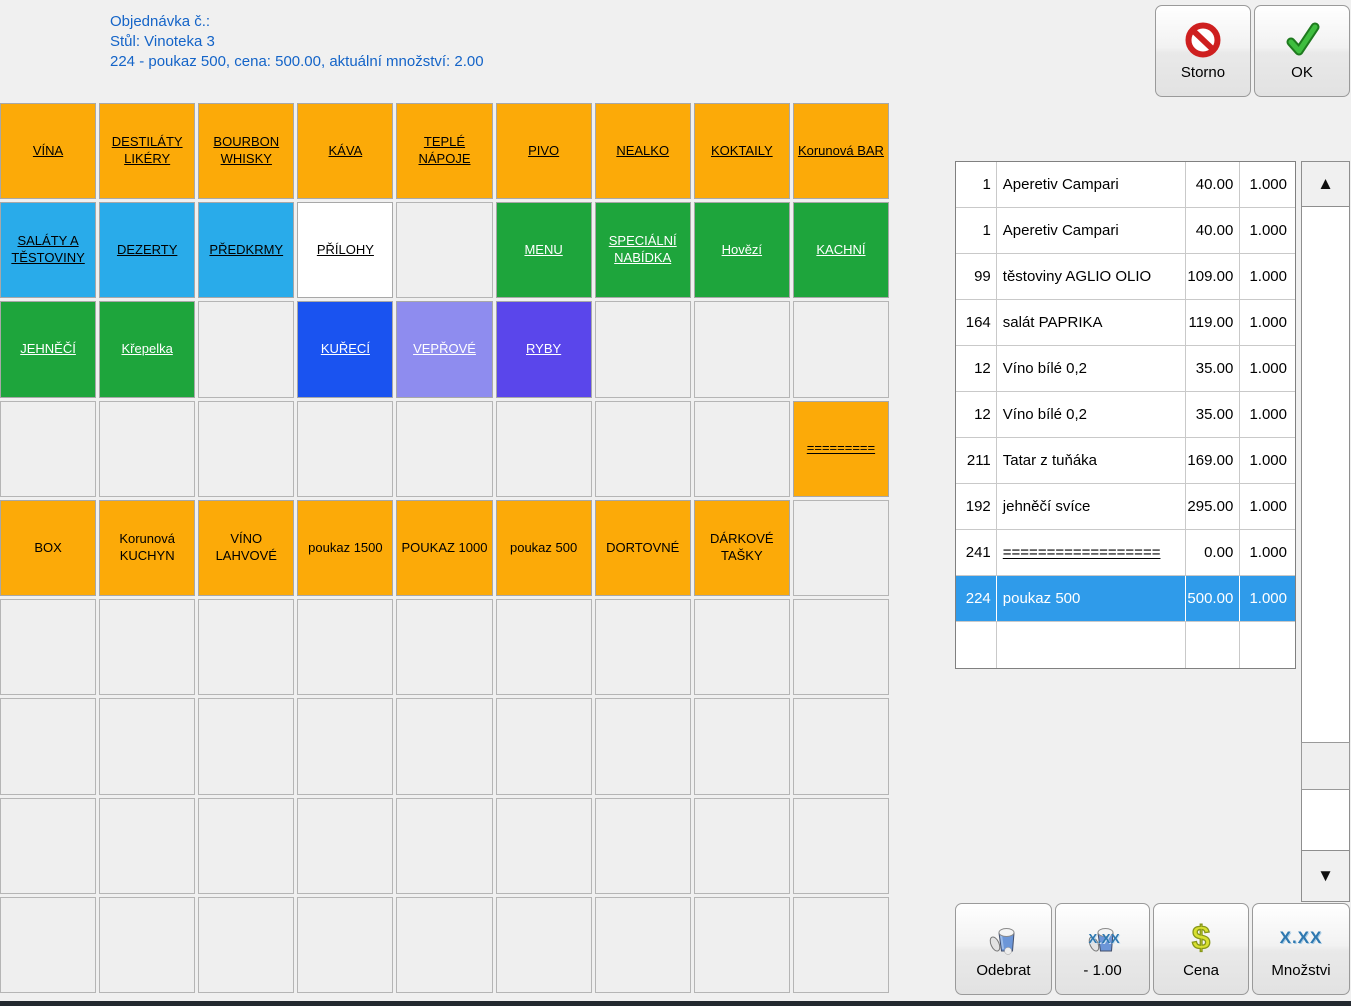  I want to click on grid-button-menu: MENU, so click(543, 250).